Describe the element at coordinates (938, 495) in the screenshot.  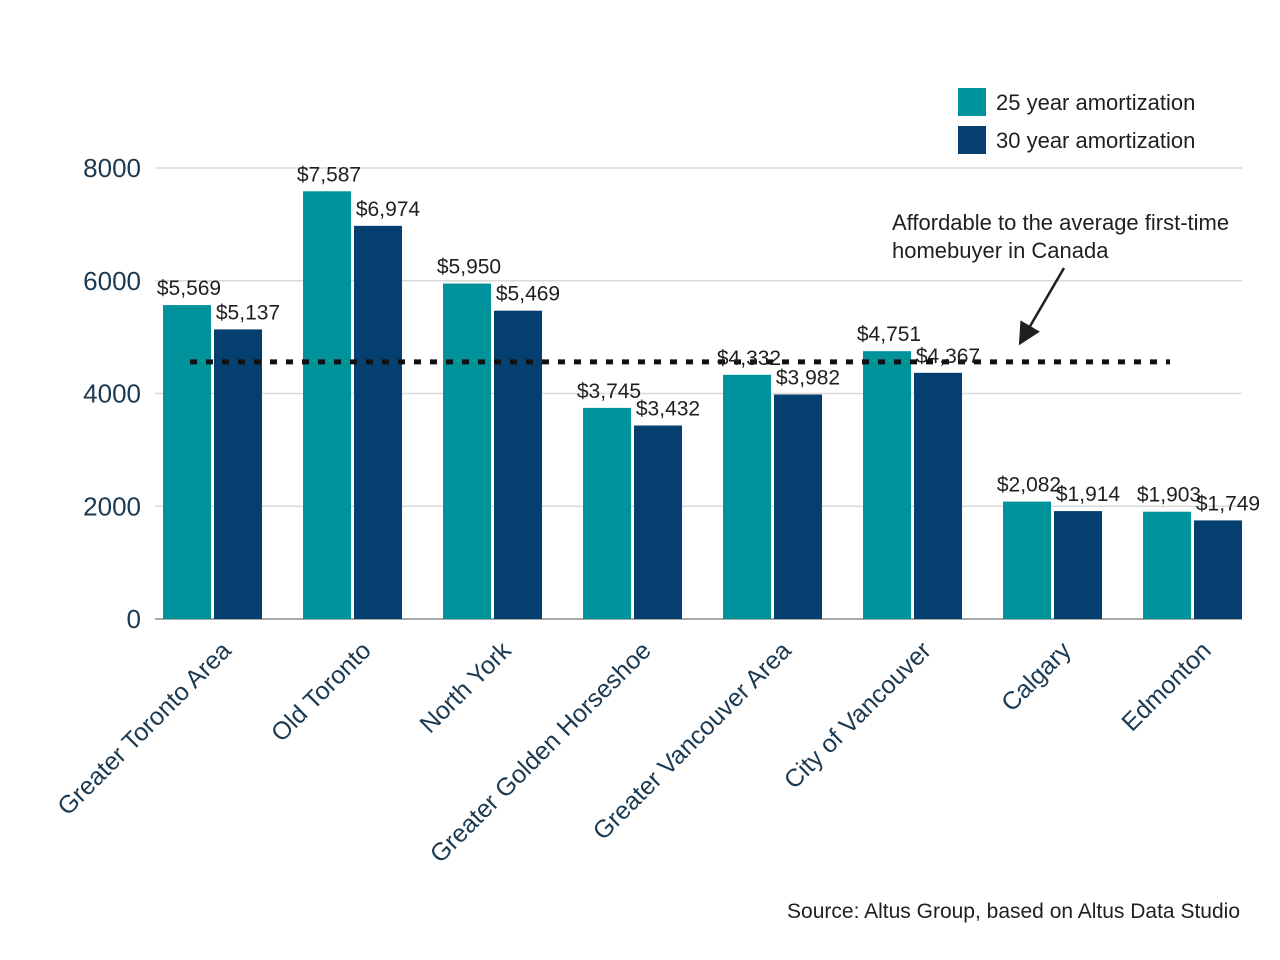
I see `bar-30yr-city-of-vancouver` at that location.